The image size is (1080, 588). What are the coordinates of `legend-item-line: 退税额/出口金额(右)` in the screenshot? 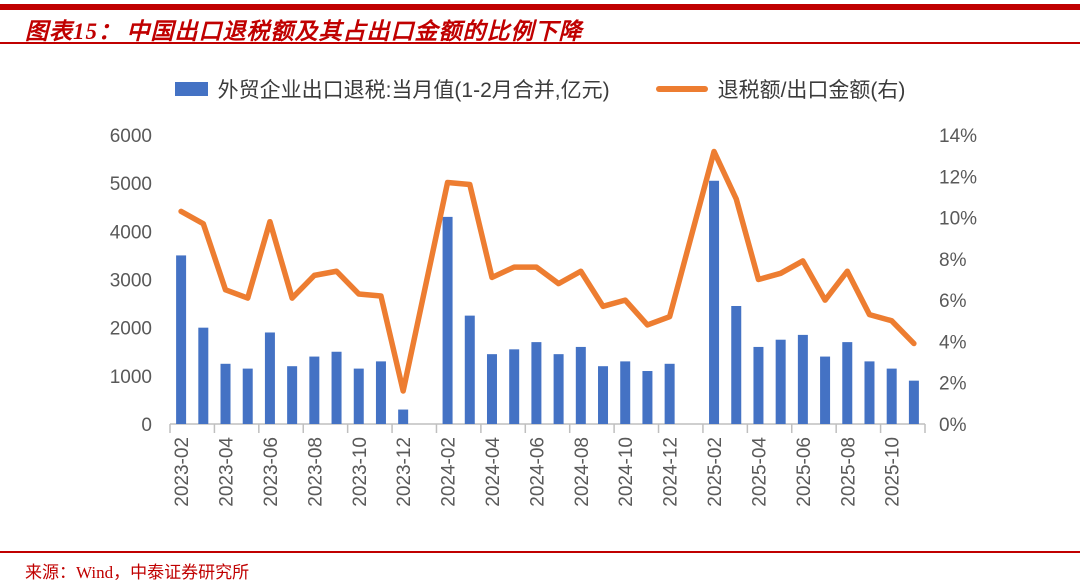 It's located at (780, 89).